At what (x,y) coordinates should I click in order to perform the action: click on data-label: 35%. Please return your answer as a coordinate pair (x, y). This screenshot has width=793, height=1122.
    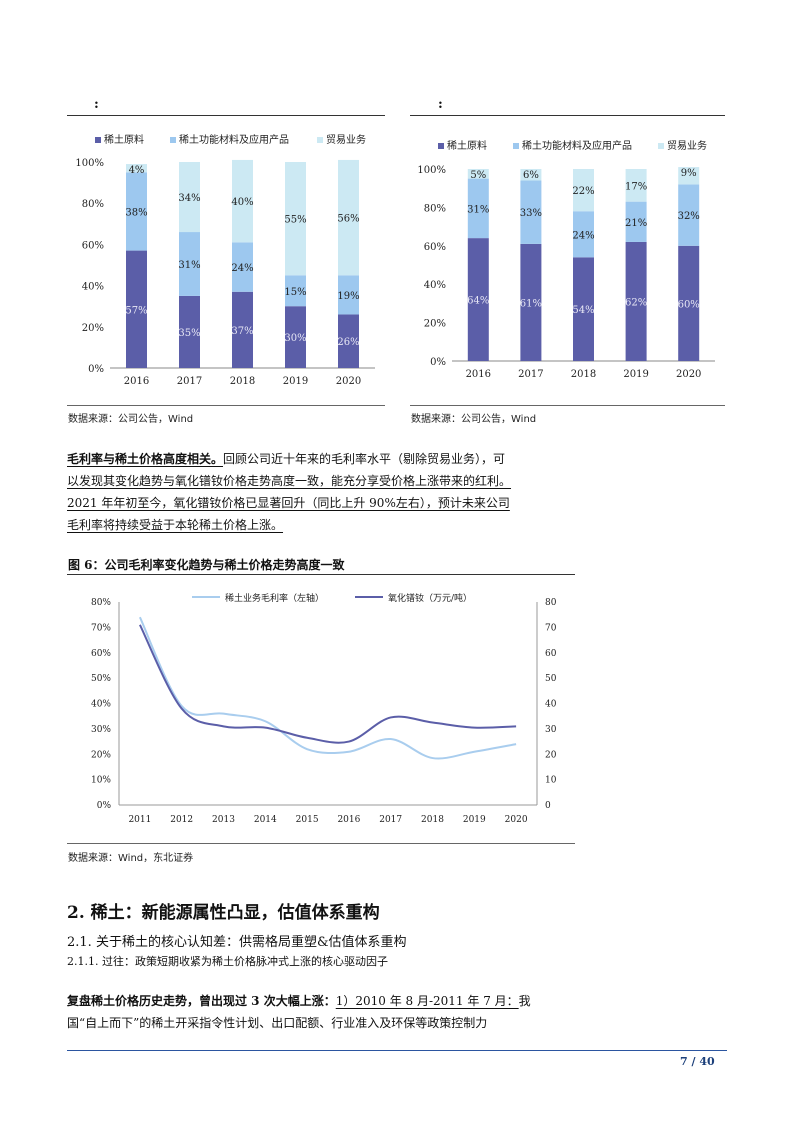
    Looking at the image, I should click on (189, 333).